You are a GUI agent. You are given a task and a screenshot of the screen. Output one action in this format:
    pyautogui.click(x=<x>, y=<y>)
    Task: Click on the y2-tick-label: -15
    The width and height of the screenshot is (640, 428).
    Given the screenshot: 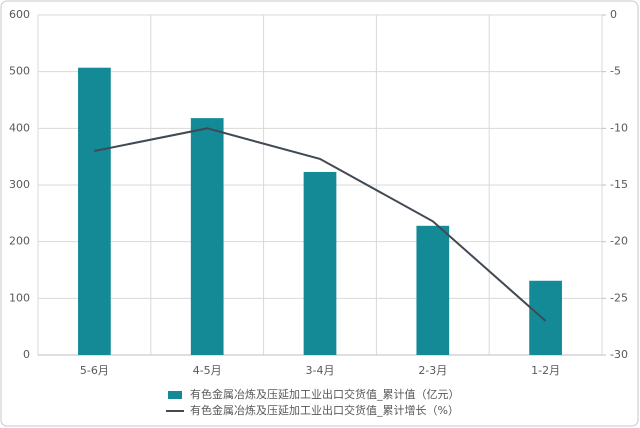 What is the action you would take?
    pyautogui.click(x=619, y=184)
    